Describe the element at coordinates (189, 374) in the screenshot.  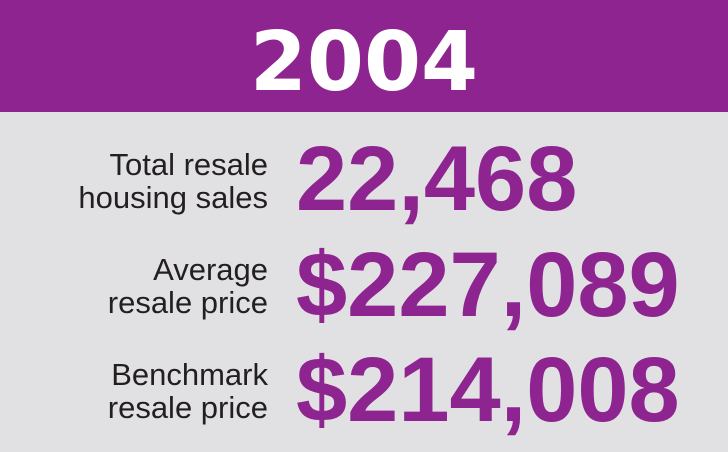
I see `stat-label: Benchmark` at that location.